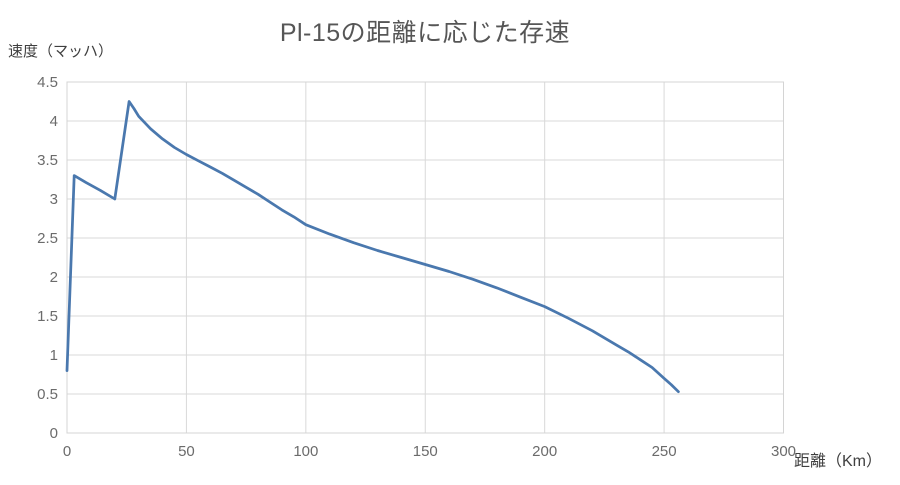  What do you see at coordinates (544, 451) in the screenshot?
I see `x-tick-label: 200` at bounding box center [544, 451].